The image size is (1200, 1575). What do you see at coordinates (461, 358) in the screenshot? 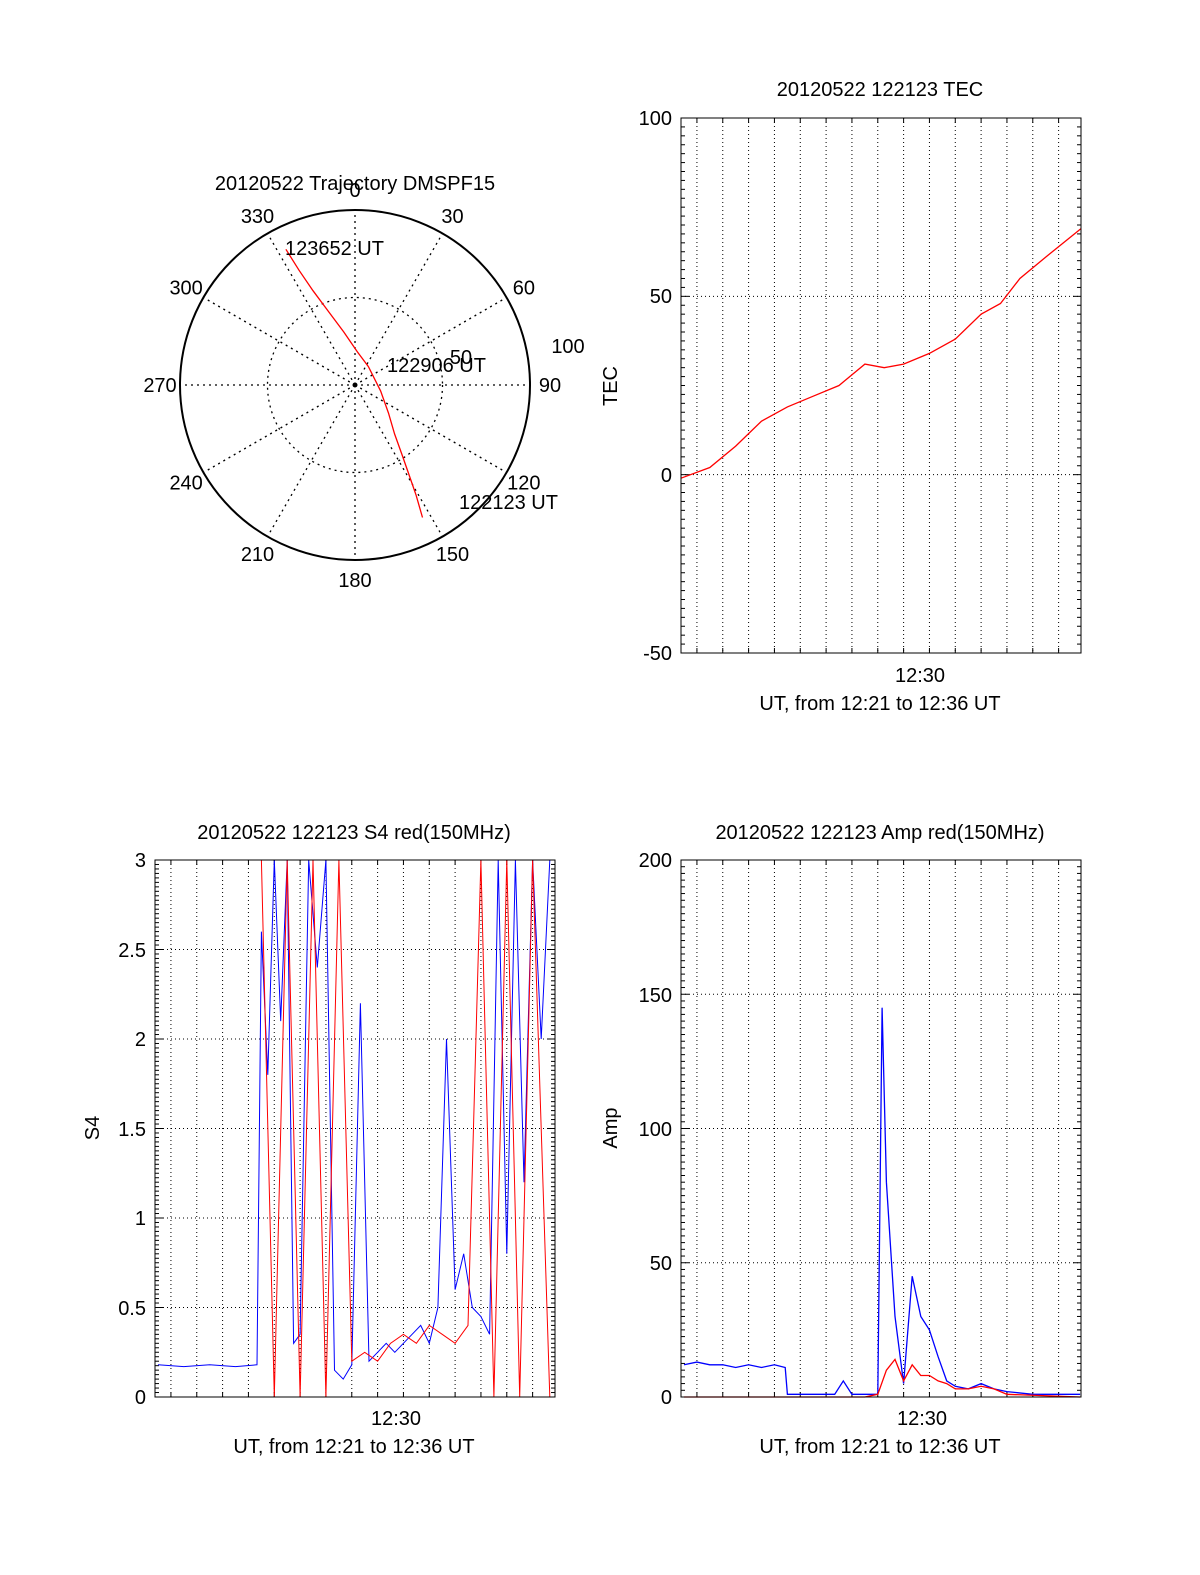
I see `polar-ring-label-50: 50` at bounding box center [461, 358].